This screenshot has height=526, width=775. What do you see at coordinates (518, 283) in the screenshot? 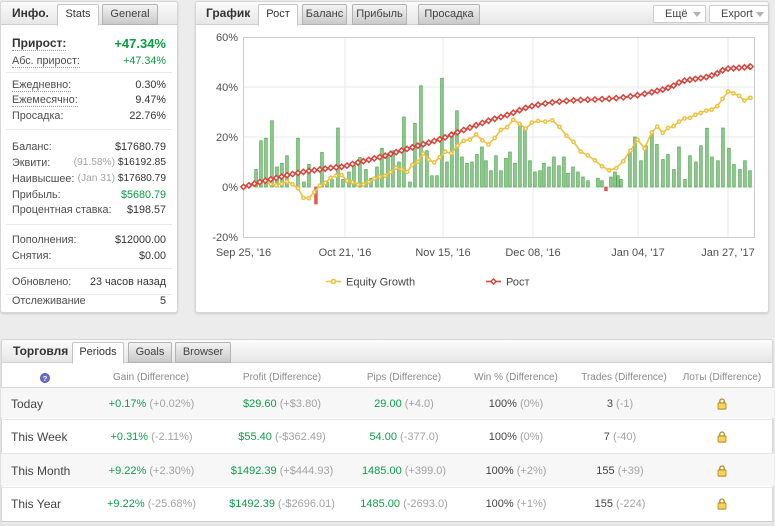
I see `svg-text: Рост` at bounding box center [518, 283].